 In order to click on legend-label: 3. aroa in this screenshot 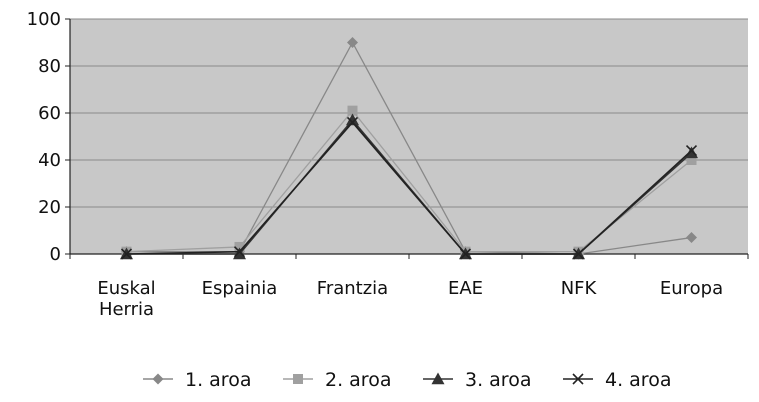, I will do `click(498, 380)`.